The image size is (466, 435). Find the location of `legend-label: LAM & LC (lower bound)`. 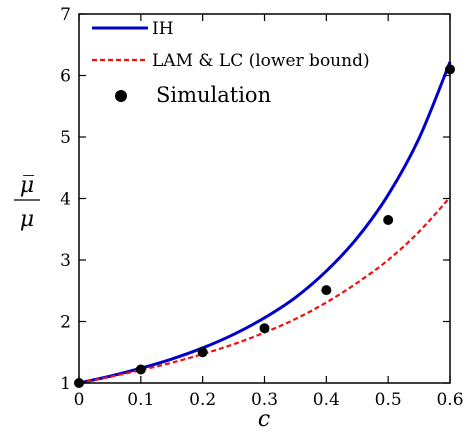

legend-label: LAM & LC (lower bound) is located at coordinates (261, 61).